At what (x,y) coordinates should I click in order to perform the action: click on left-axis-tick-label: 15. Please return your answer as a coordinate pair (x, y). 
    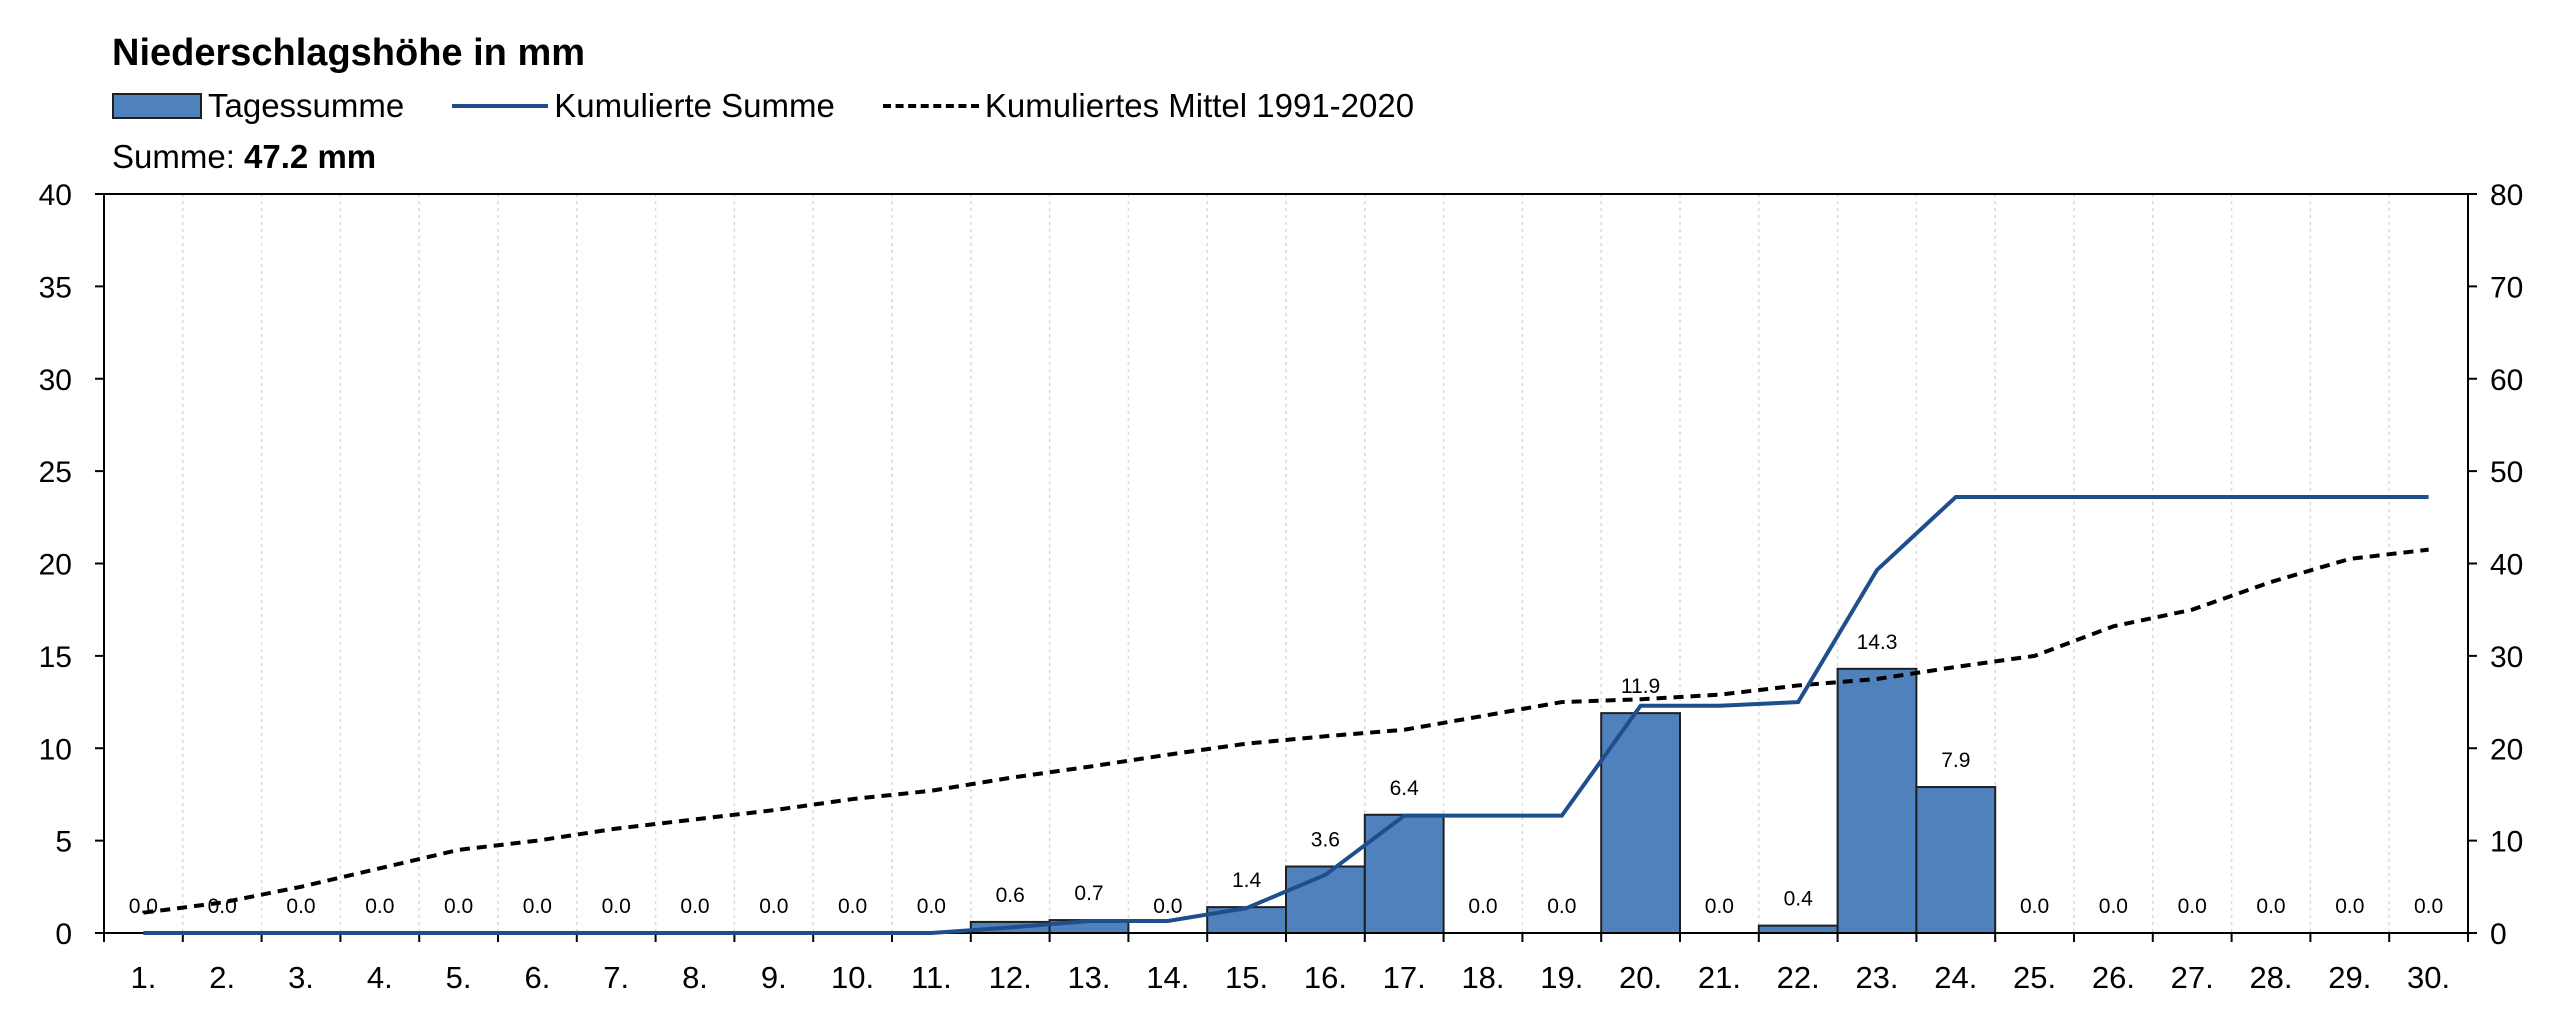
    Looking at the image, I should click on (55, 657).